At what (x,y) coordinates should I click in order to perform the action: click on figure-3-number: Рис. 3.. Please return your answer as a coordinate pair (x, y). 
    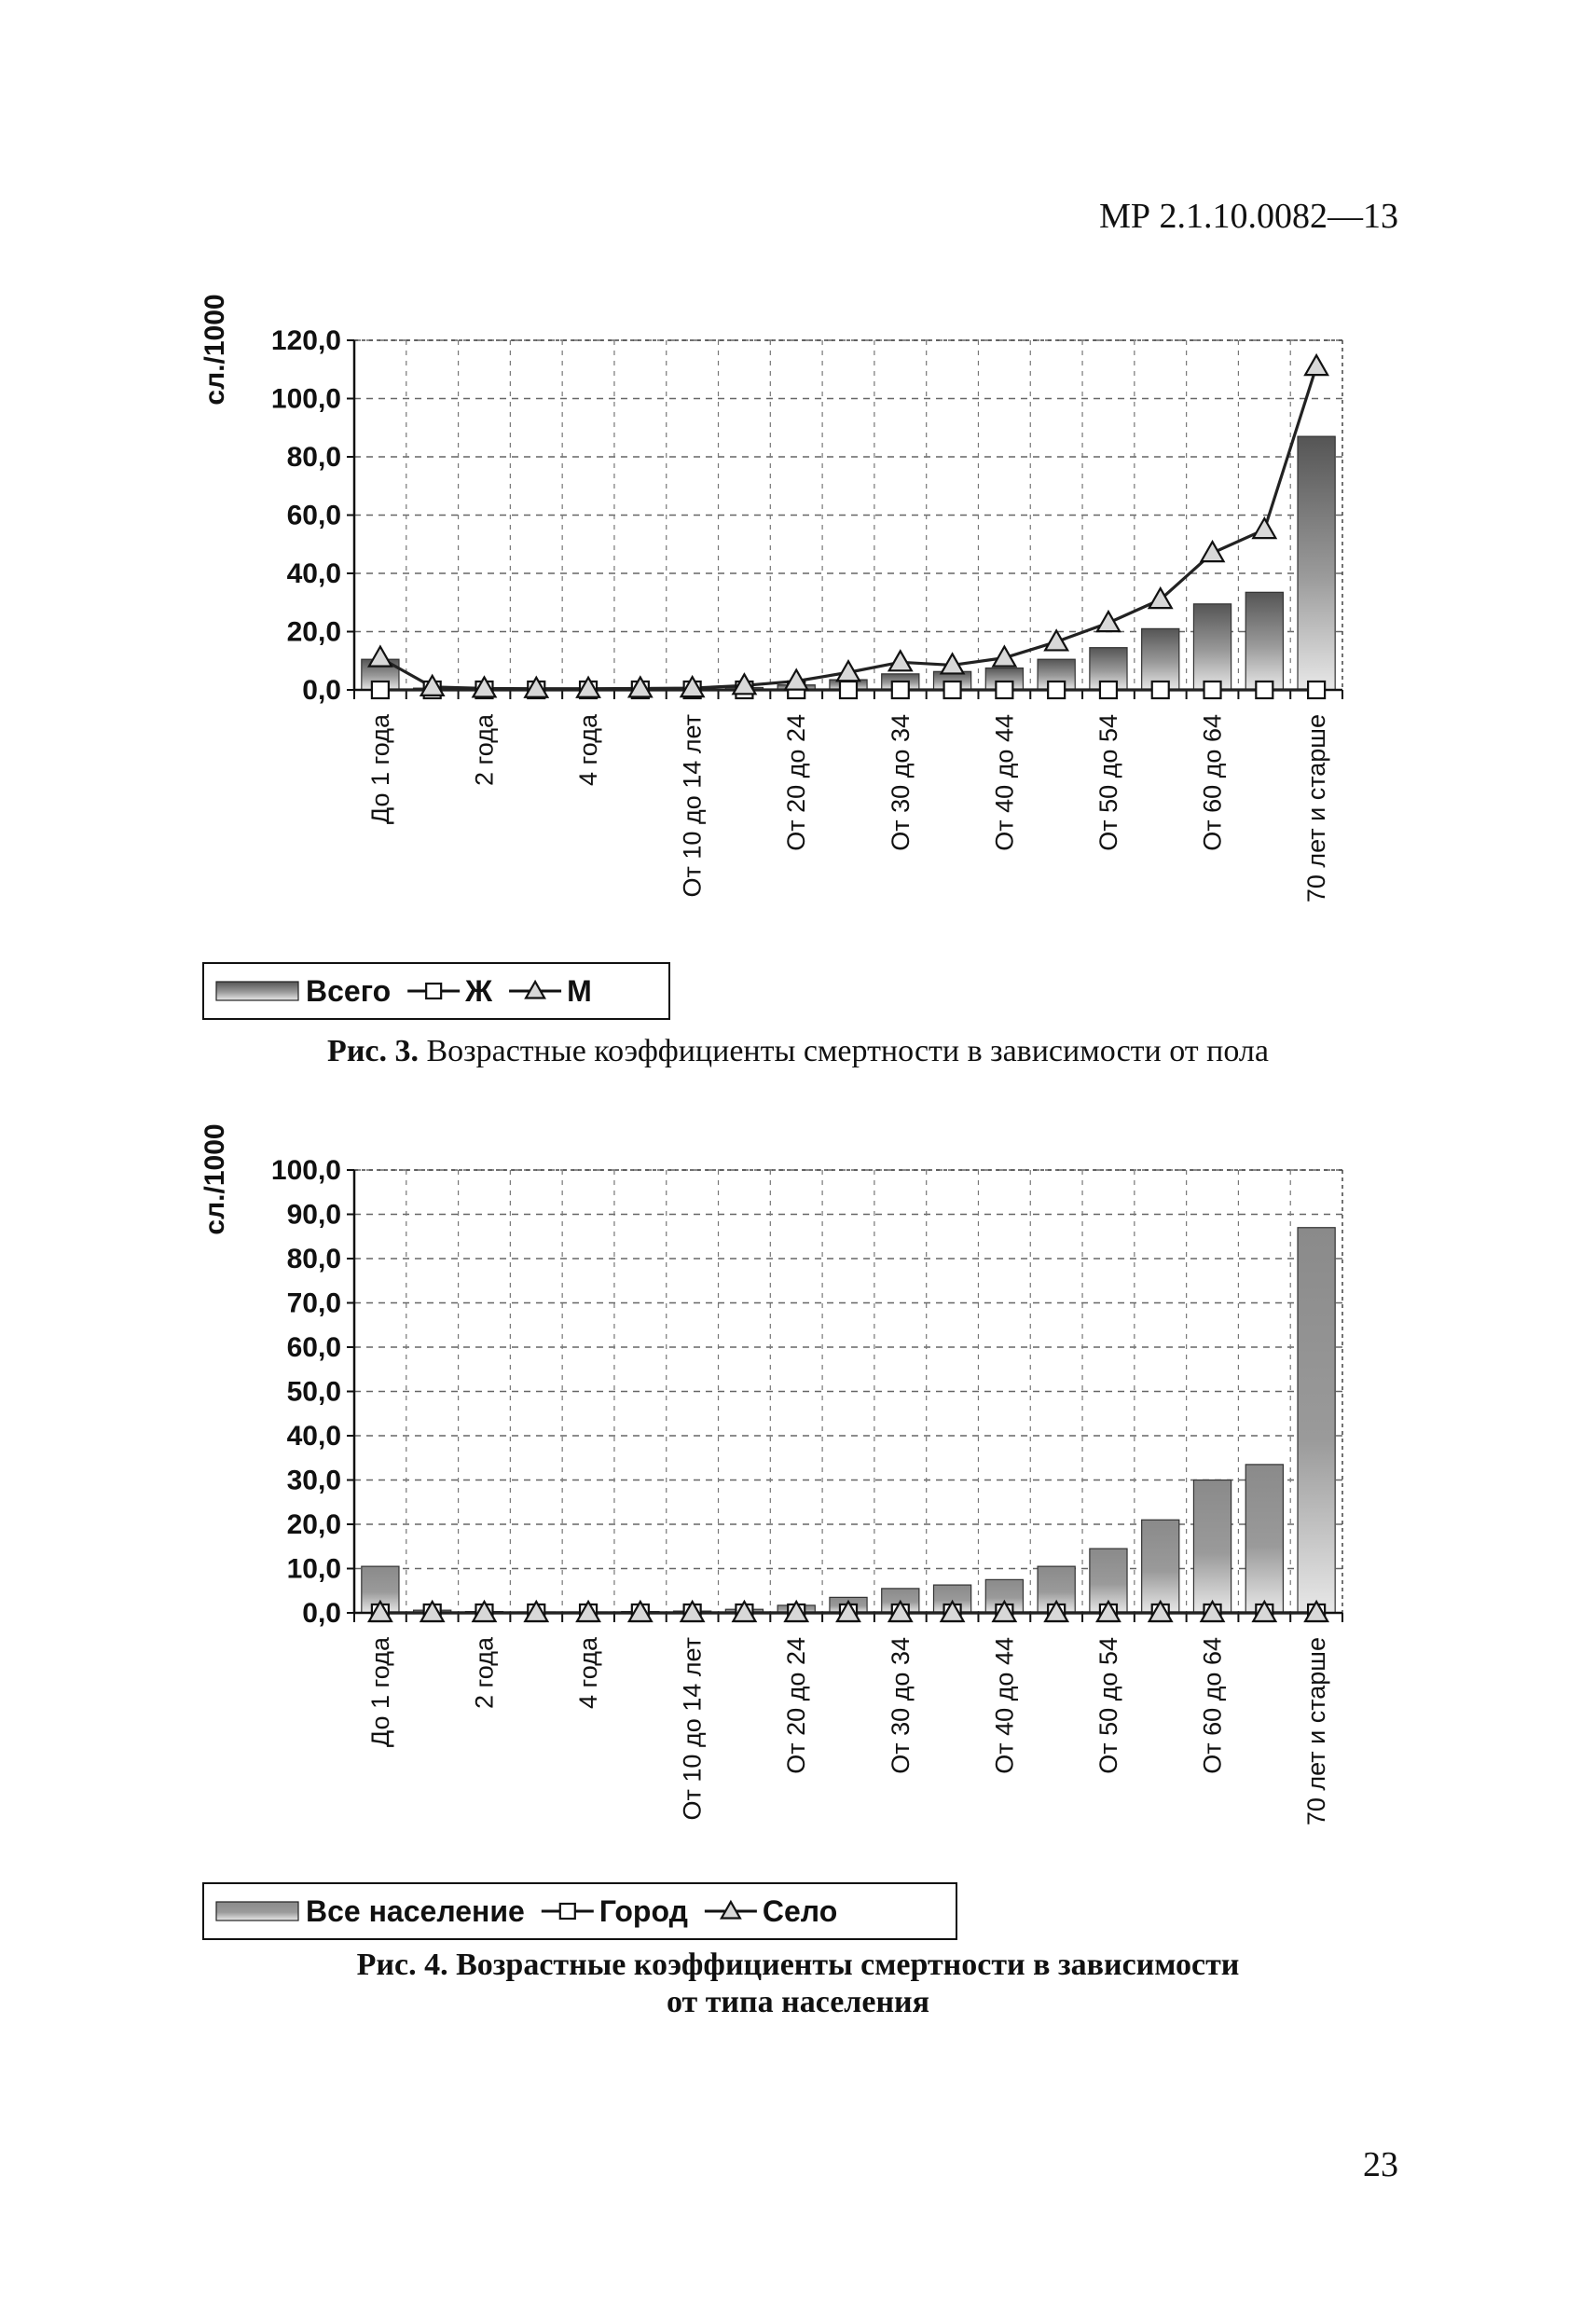
    Looking at the image, I should click on (373, 1051).